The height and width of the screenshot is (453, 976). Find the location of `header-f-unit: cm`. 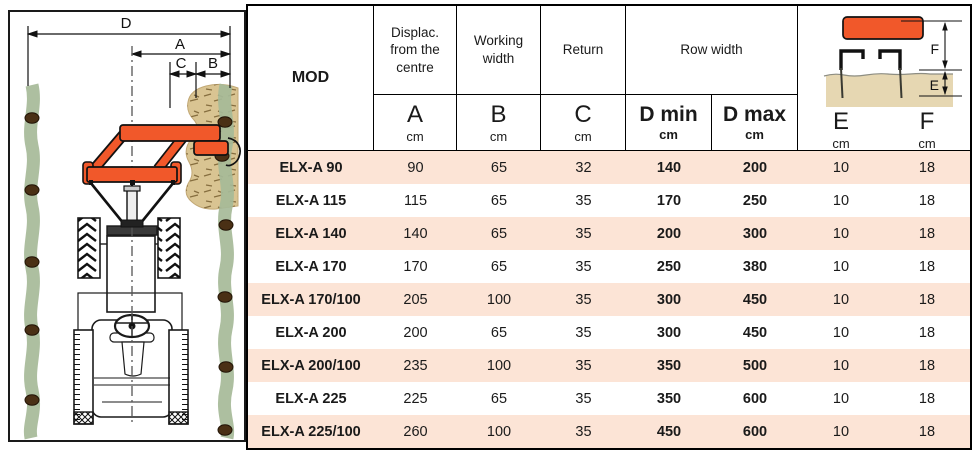

header-f-unit: cm is located at coordinates (927, 143).